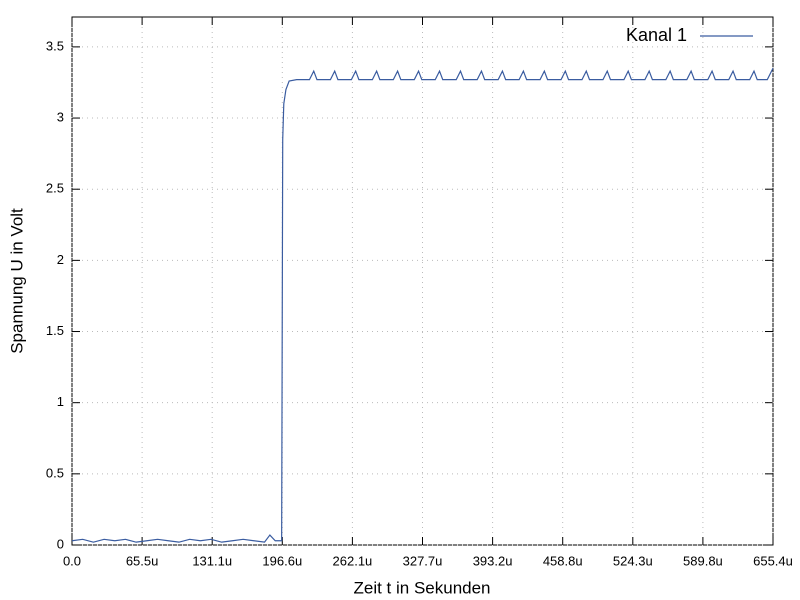 This screenshot has width=800, height=600. Describe the element at coordinates (60, 543) in the screenshot. I see `y-tick-label: 0` at that location.